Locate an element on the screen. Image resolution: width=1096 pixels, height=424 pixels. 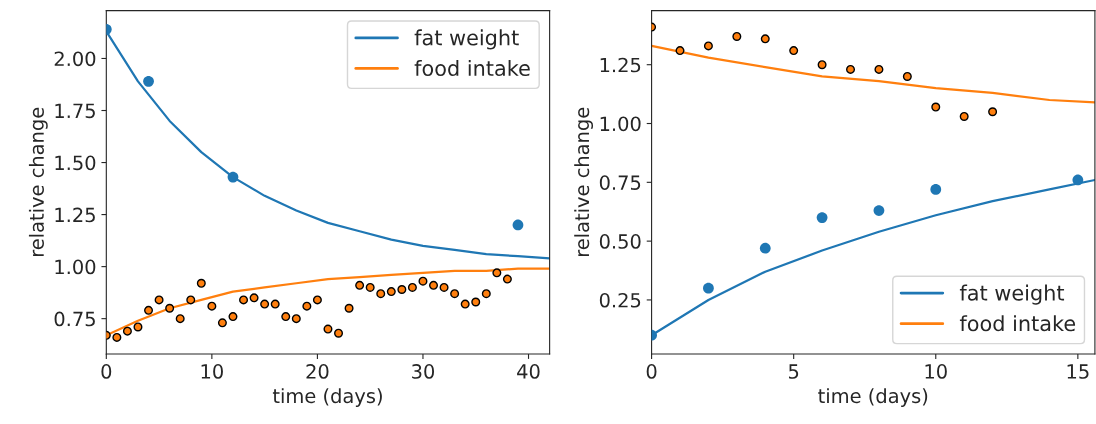
y-tick-label: 2.00 is located at coordinates (75, 59).